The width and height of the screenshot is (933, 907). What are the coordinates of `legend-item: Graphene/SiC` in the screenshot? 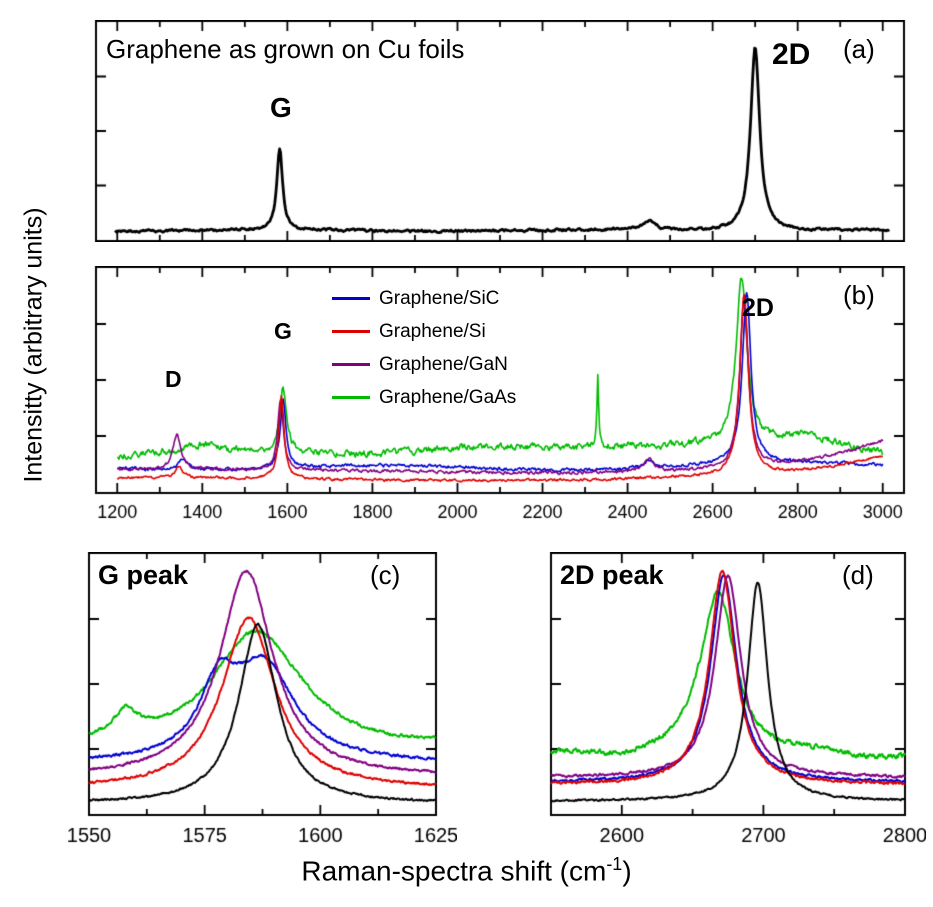 It's located at (424, 298).